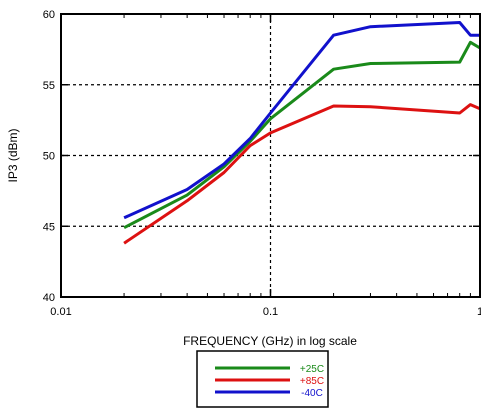  I want to click on y-tick-label: 60, so click(49, 15).